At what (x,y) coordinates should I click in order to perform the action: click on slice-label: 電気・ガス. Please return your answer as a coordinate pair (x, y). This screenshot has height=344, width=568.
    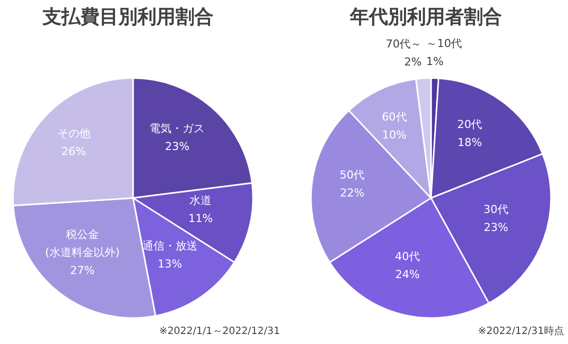
    Looking at the image, I should click on (177, 128).